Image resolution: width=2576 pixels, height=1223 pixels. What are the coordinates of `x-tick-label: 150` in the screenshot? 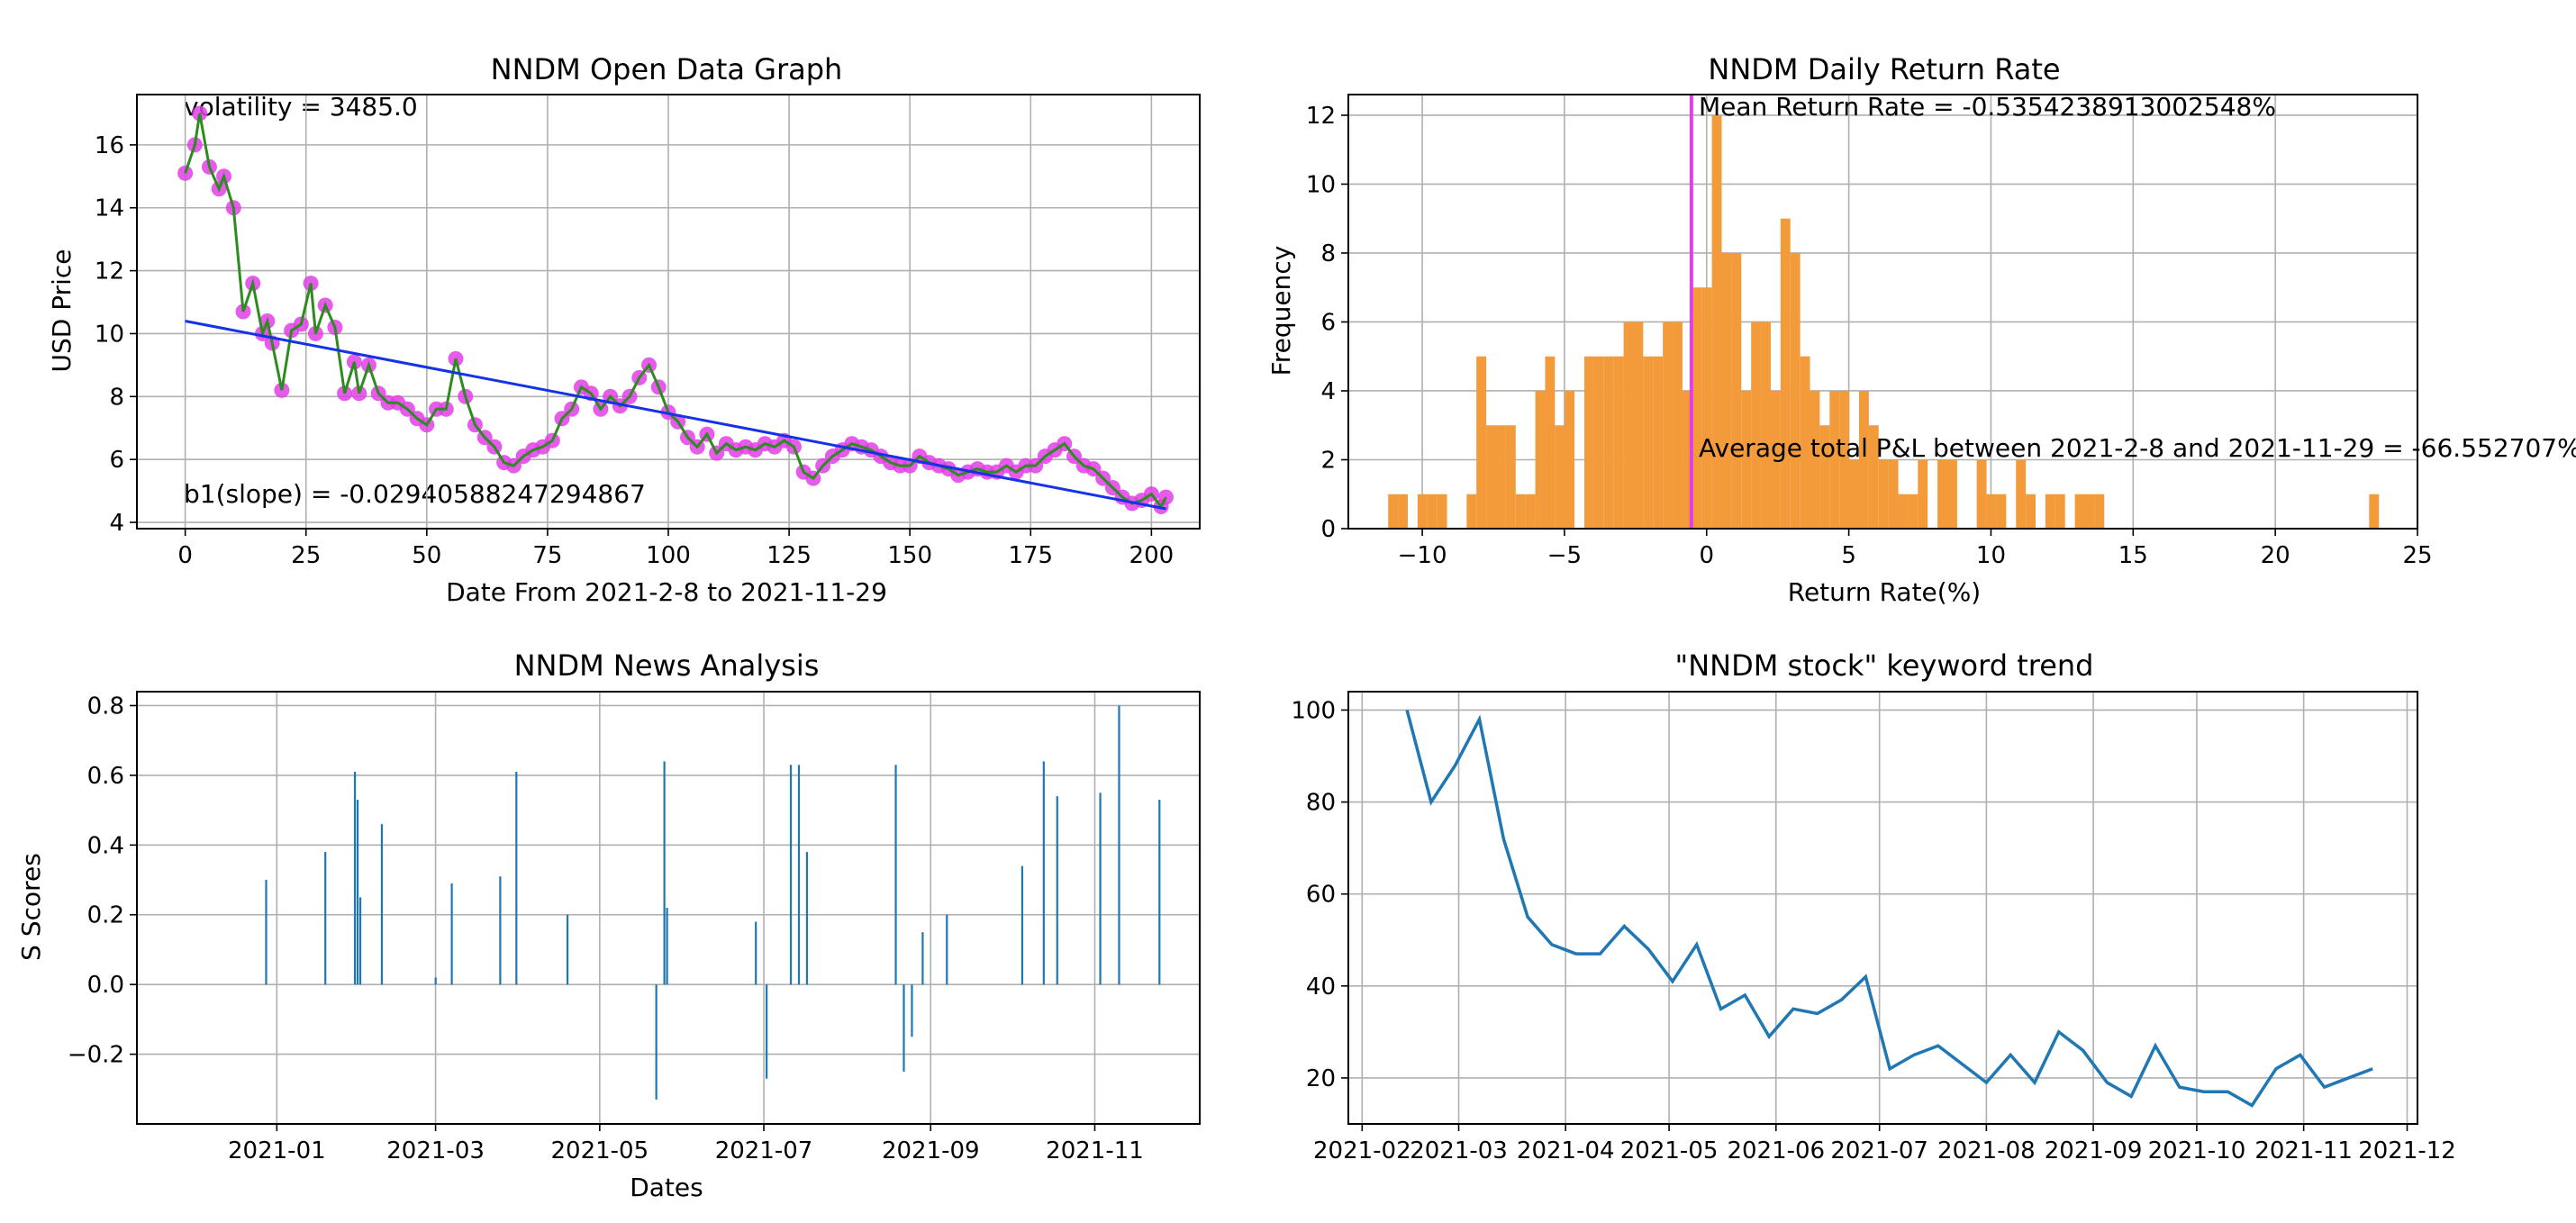 It's located at (910, 555).